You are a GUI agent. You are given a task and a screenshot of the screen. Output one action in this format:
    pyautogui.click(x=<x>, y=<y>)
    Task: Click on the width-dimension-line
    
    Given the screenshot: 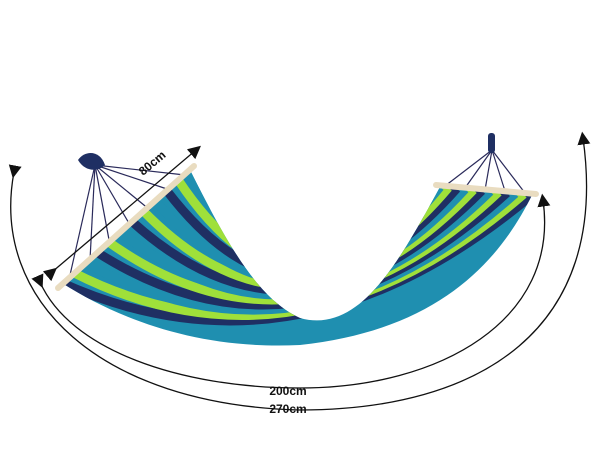 What is the action you would take?
    pyautogui.click(x=121, y=213)
    